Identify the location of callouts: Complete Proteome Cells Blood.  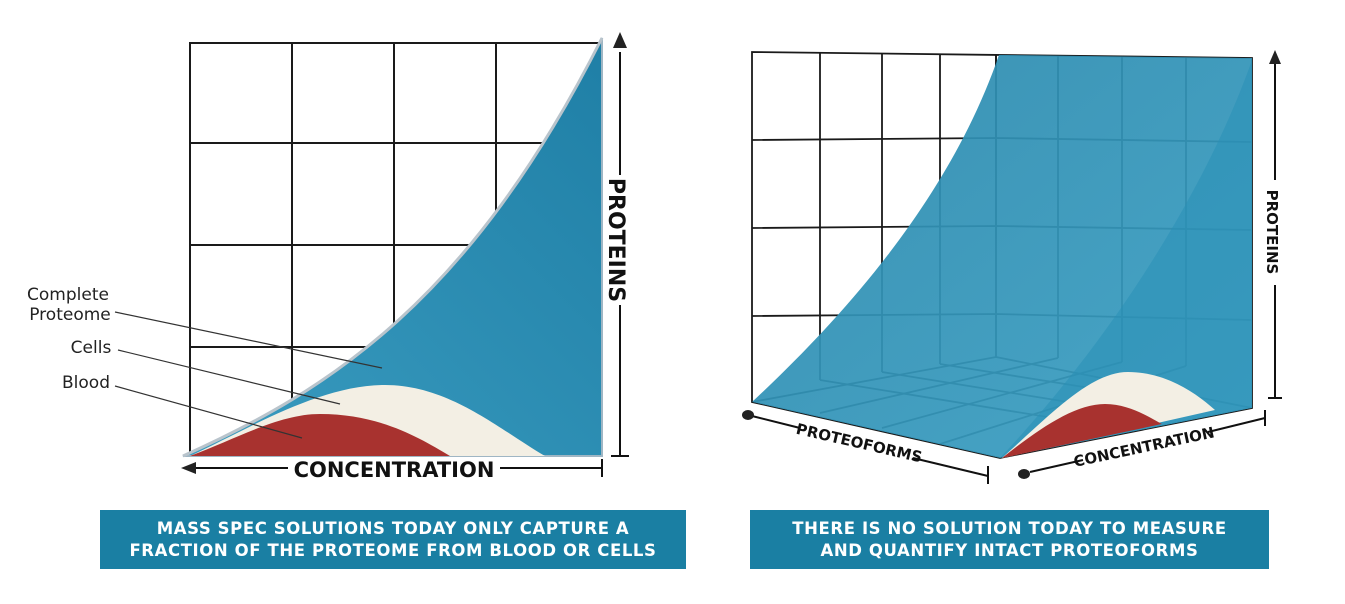
(205, 362).